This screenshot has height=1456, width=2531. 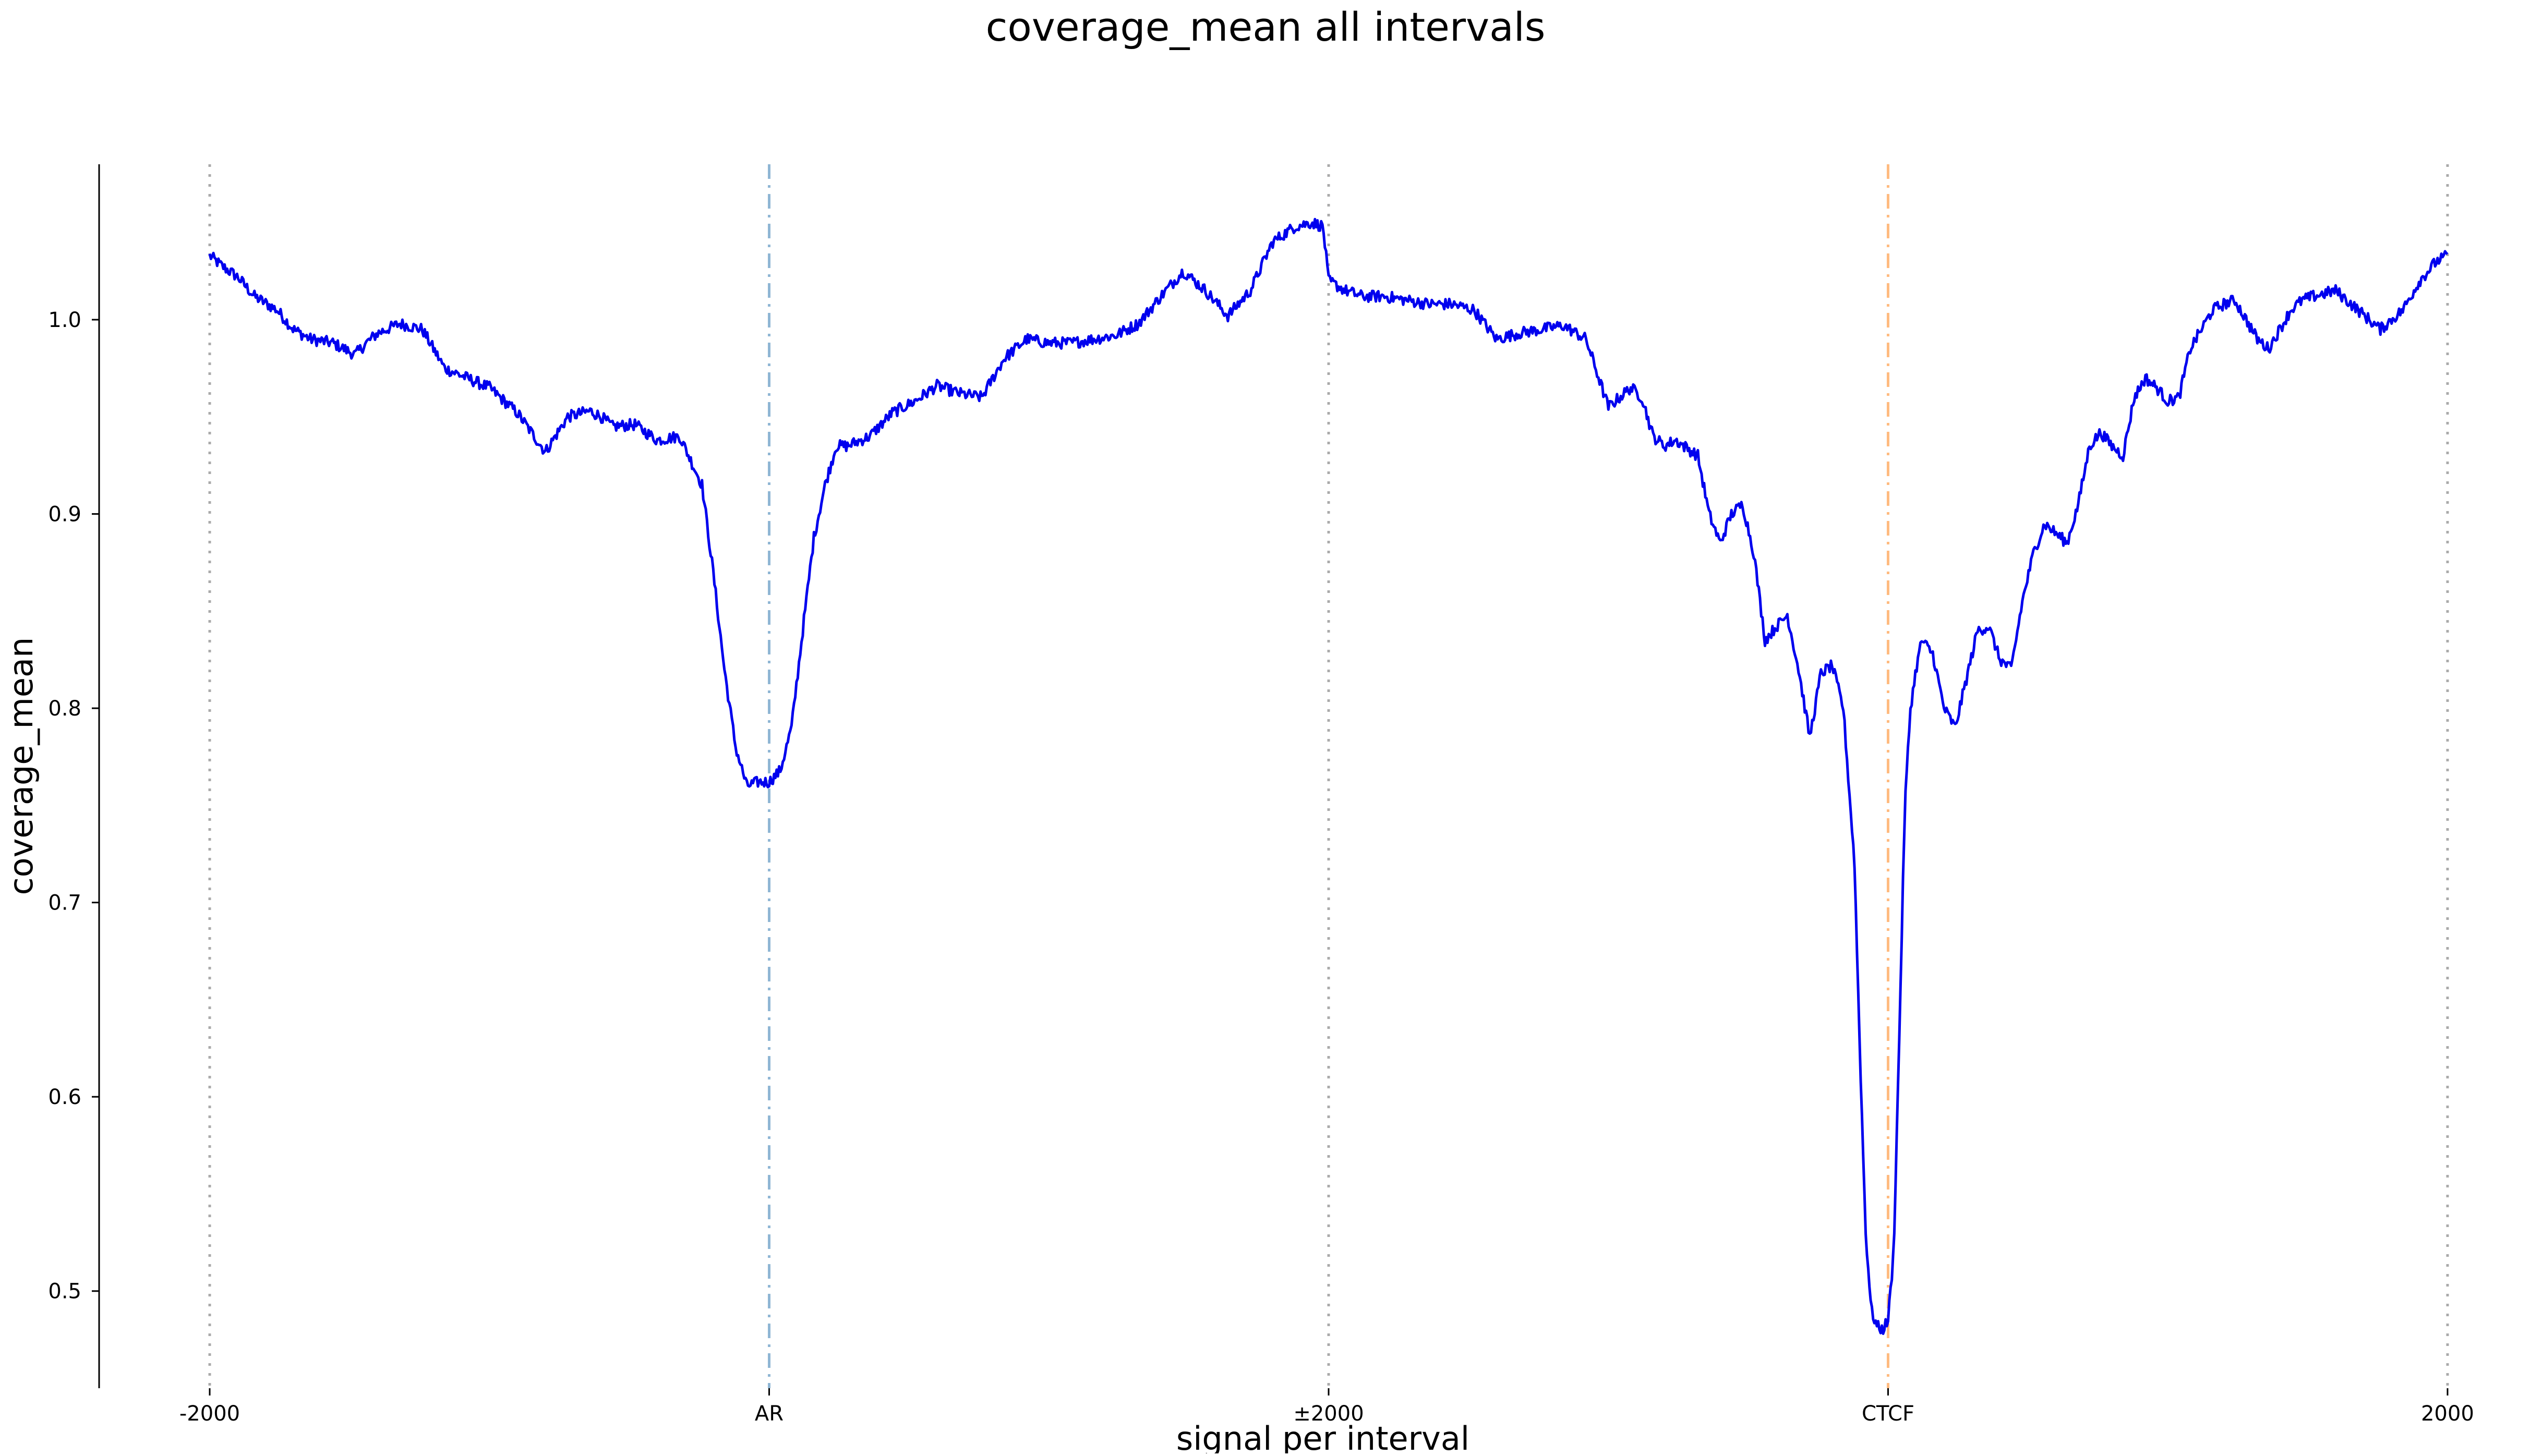 I want to click on x-tick-label-1: AR, so click(x=769, y=1414).